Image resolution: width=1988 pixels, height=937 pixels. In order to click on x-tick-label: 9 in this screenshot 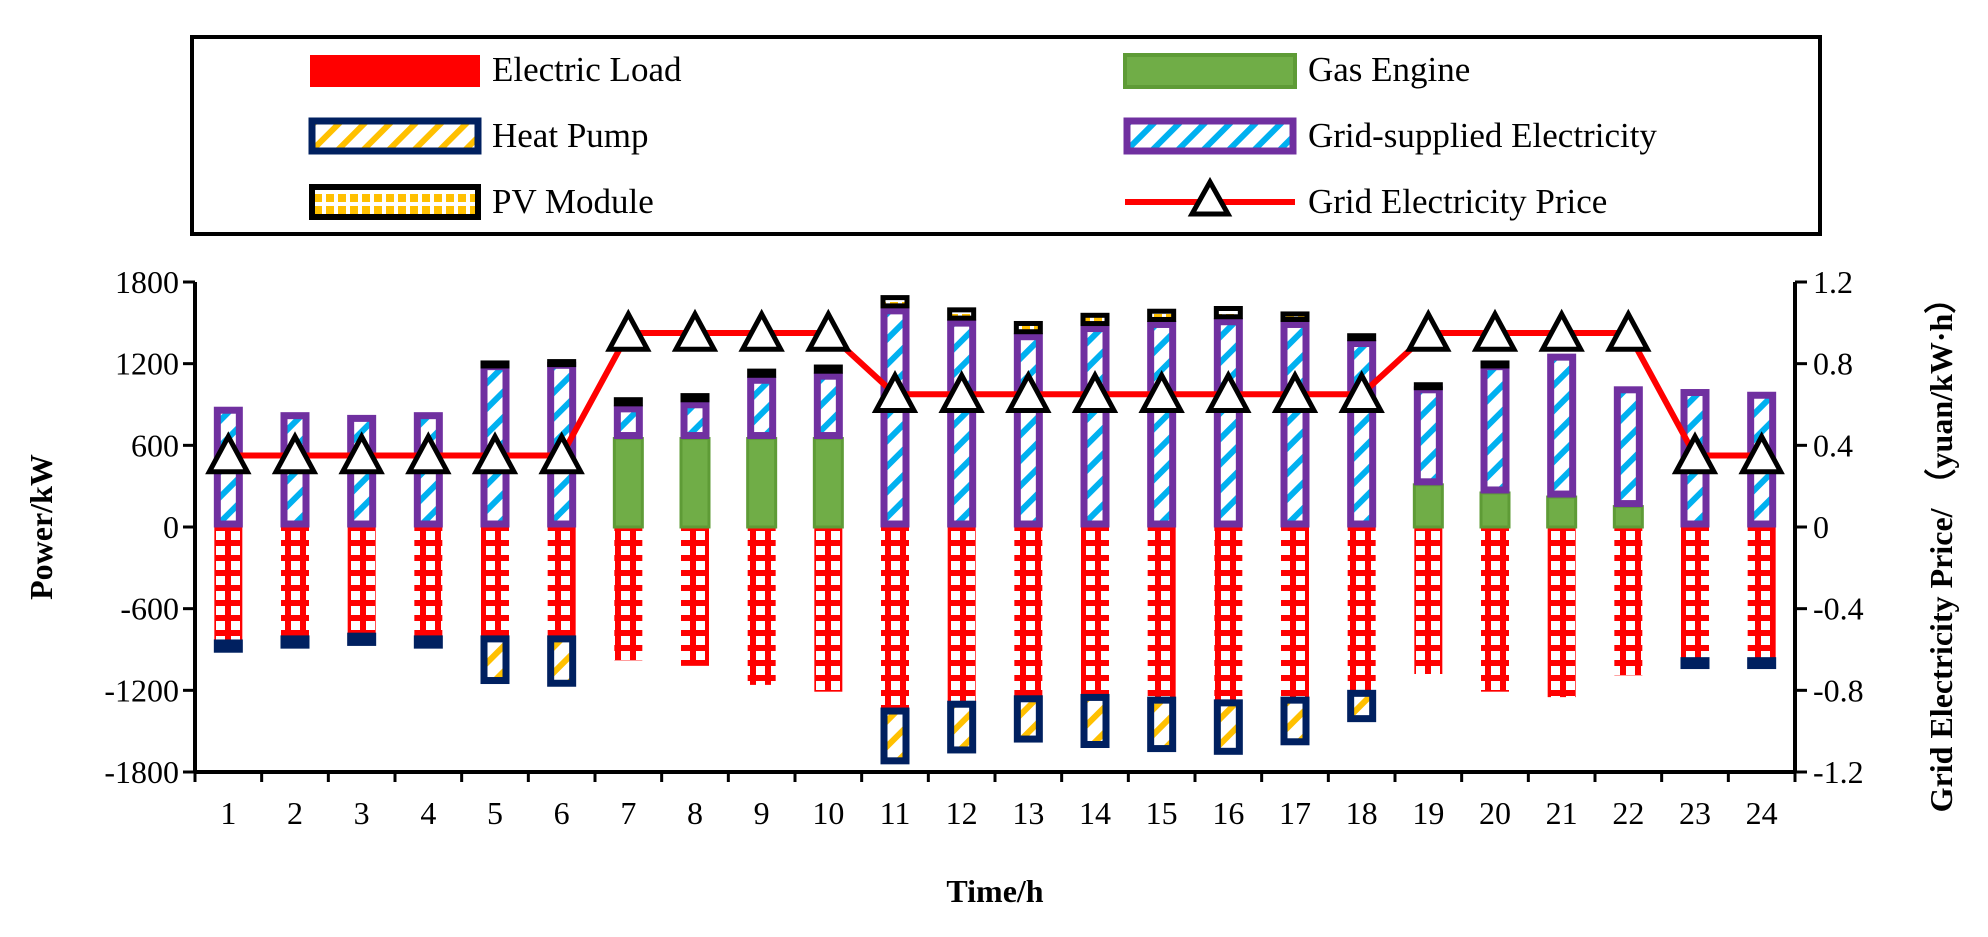, I will do `click(762, 813)`.